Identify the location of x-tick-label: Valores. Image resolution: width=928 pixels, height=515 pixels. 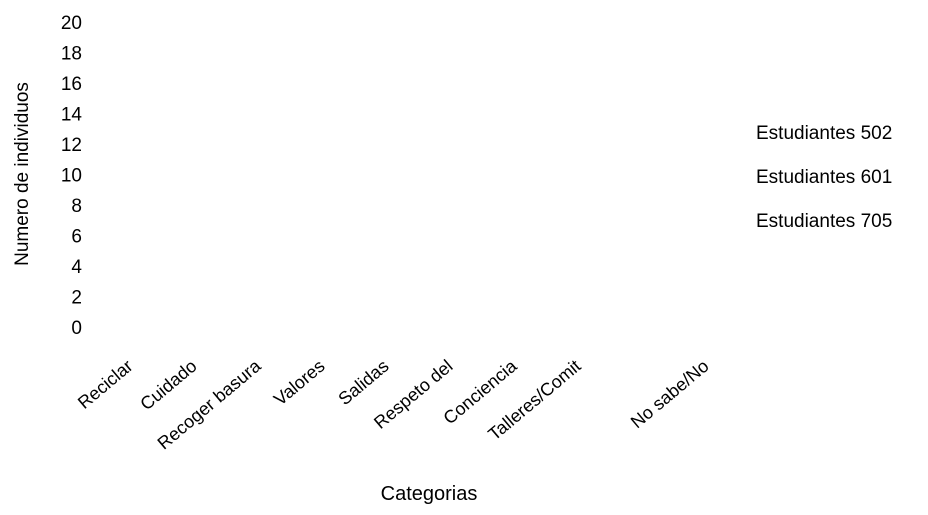
(299, 383).